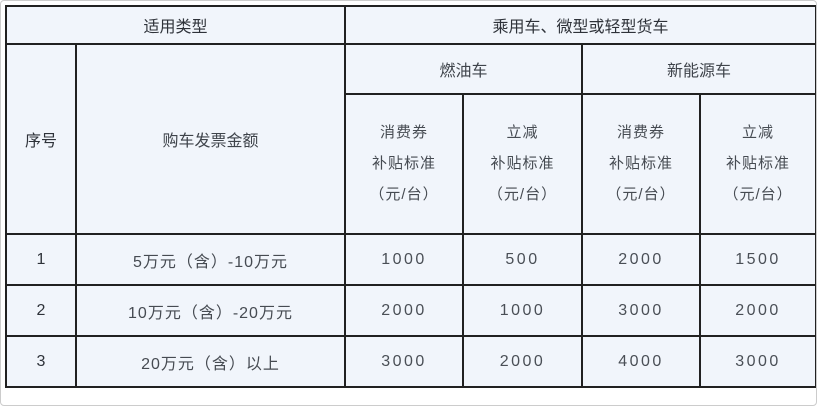 The height and width of the screenshot is (408, 819). Describe the element at coordinates (523, 259) in the screenshot. I see `value-fuel-instant: 500` at that location.